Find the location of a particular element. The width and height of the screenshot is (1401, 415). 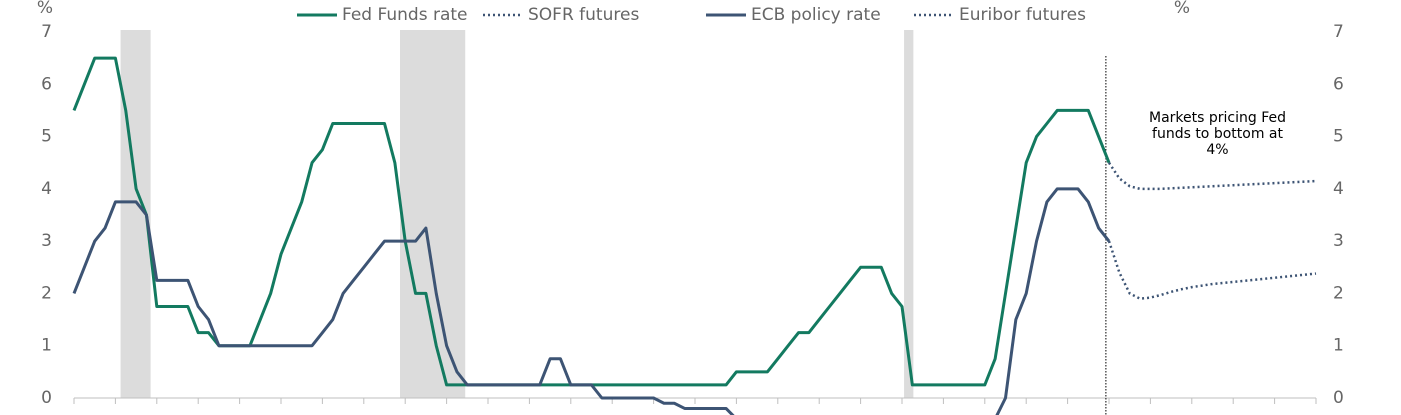

legend-item: SOFR futures is located at coordinates (561, 15).